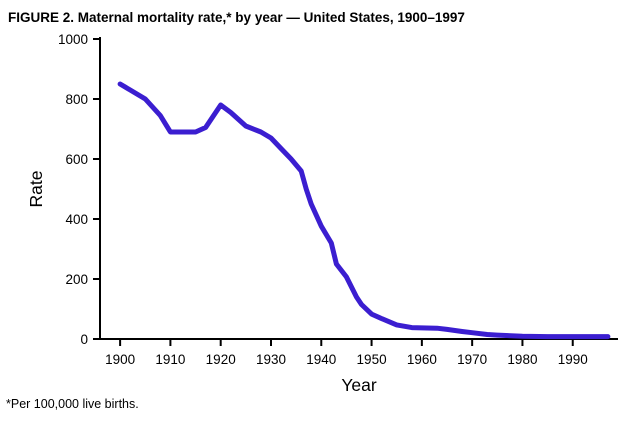 The image size is (635, 425). What do you see at coordinates (84, 339) in the screenshot?
I see `y-tick-label: 0` at bounding box center [84, 339].